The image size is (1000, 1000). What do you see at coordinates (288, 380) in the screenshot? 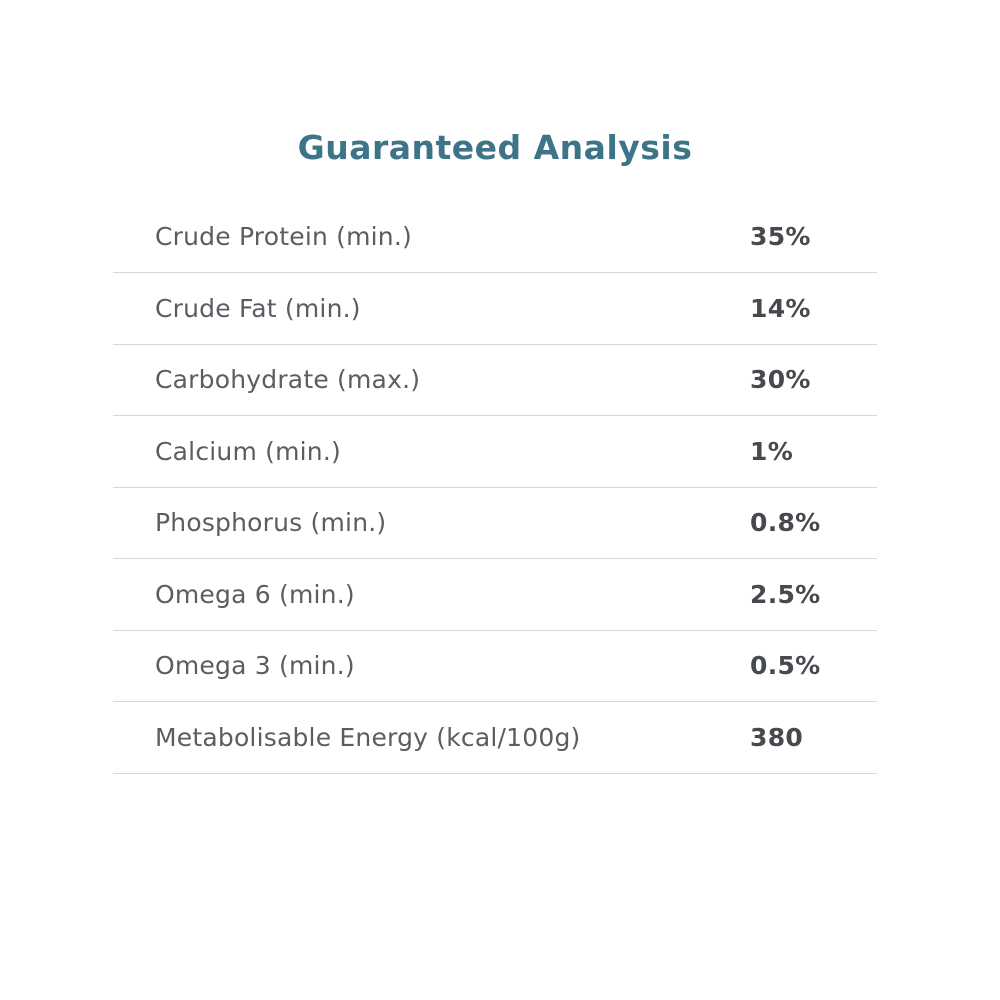
I see `row-label: Carbohydrate (max.)` at bounding box center [288, 380].